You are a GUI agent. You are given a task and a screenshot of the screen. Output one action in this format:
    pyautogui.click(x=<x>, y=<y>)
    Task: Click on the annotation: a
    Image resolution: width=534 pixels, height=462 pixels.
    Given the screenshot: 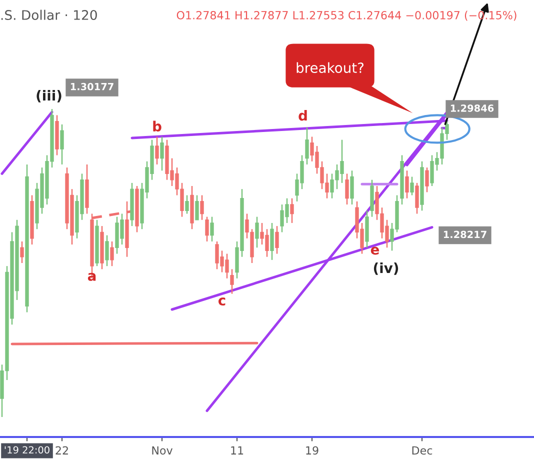 What is the action you would take?
    pyautogui.click(x=92, y=276)
    